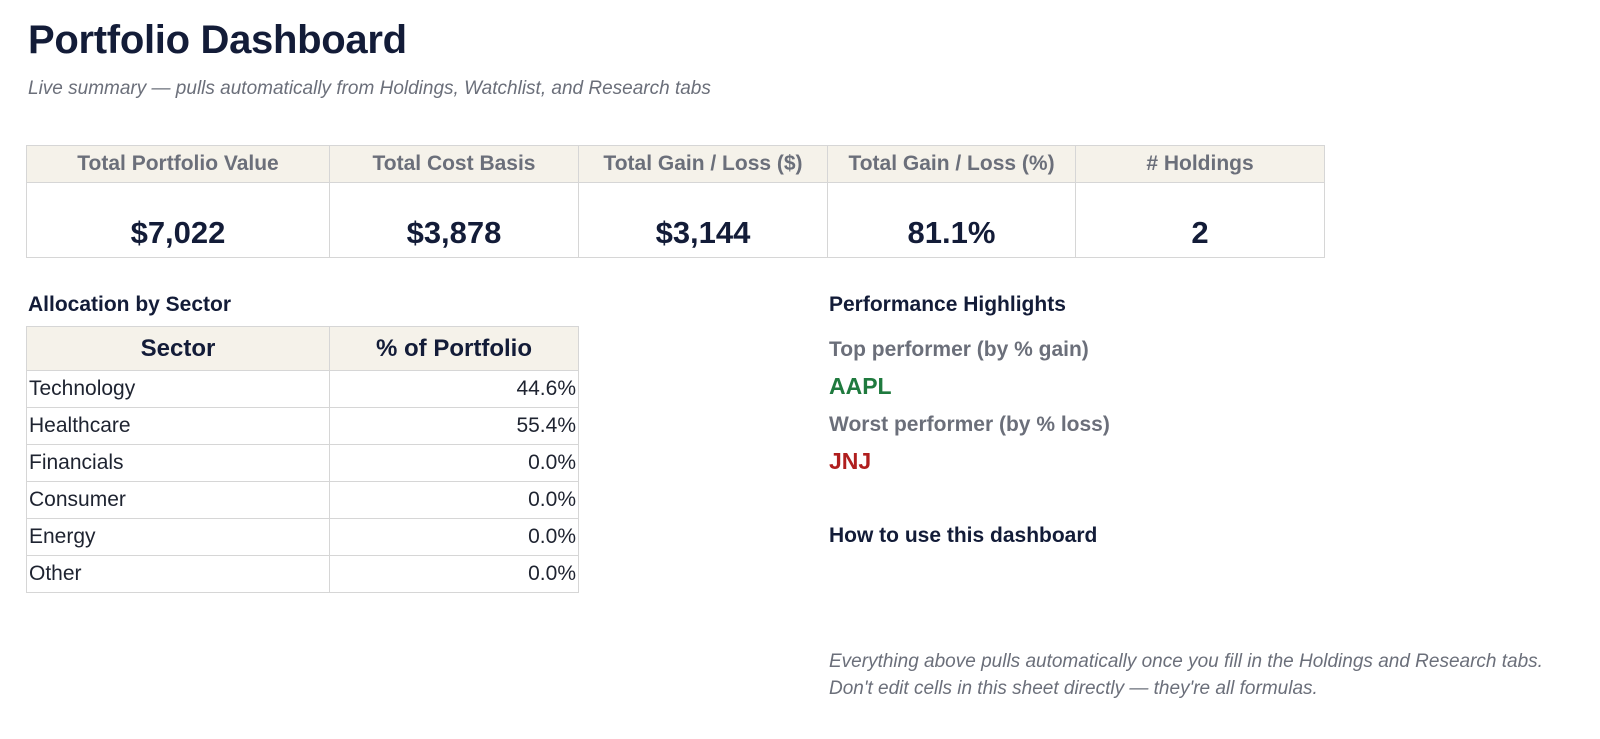  Describe the element at coordinates (959, 349) in the screenshot. I see `top-performer-label: Top performer (by % gain)` at that location.